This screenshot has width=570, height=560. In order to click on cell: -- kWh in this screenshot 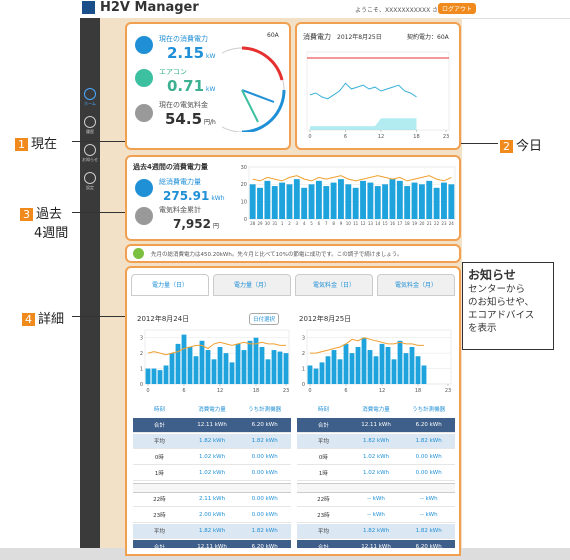, I will do `click(428, 515)`.